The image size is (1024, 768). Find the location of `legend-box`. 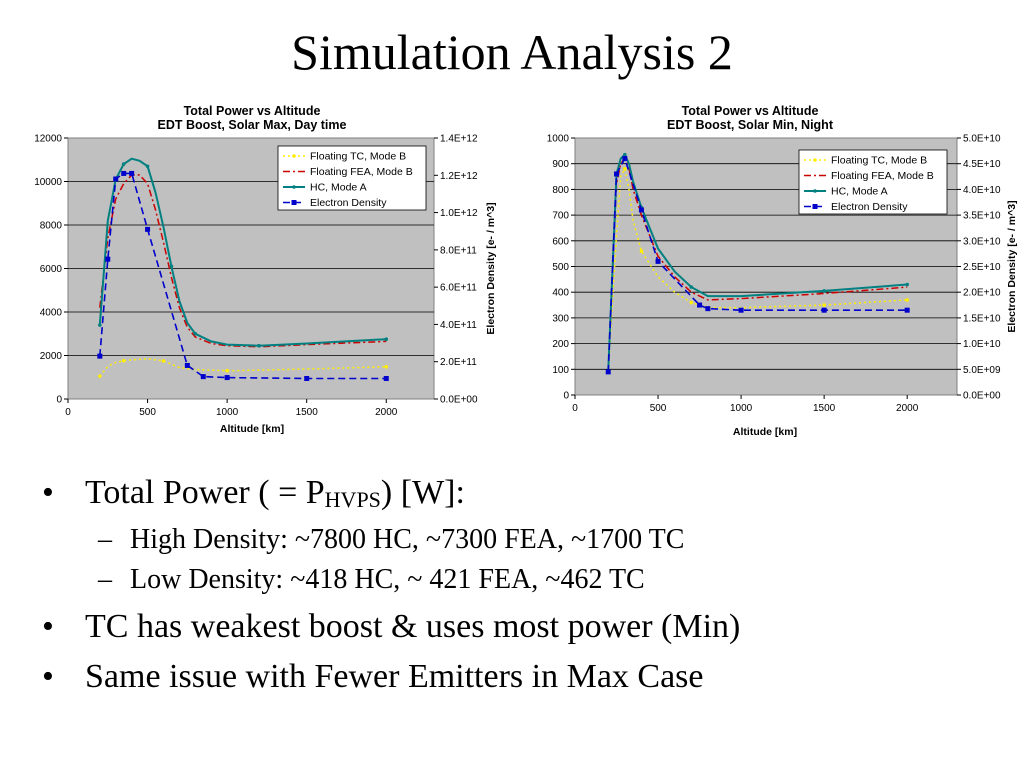

legend-box is located at coordinates (873, 182).